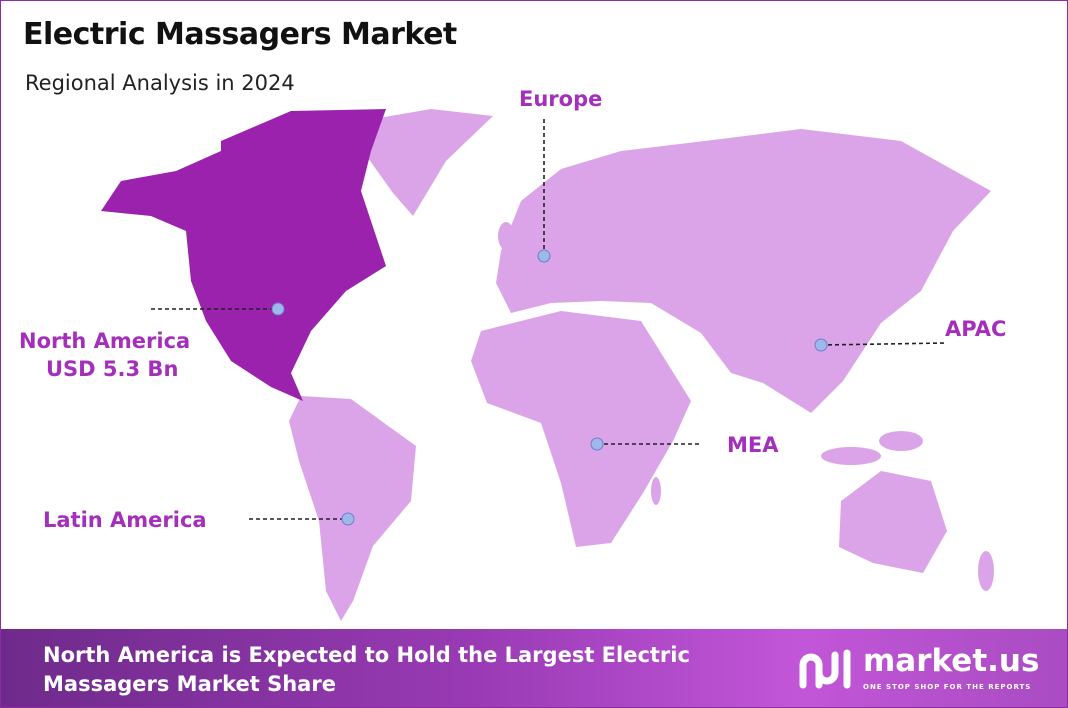  What do you see at coordinates (160, 83) in the screenshot?
I see `subtitle: Regional Analysis in 2024` at bounding box center [160, 83].